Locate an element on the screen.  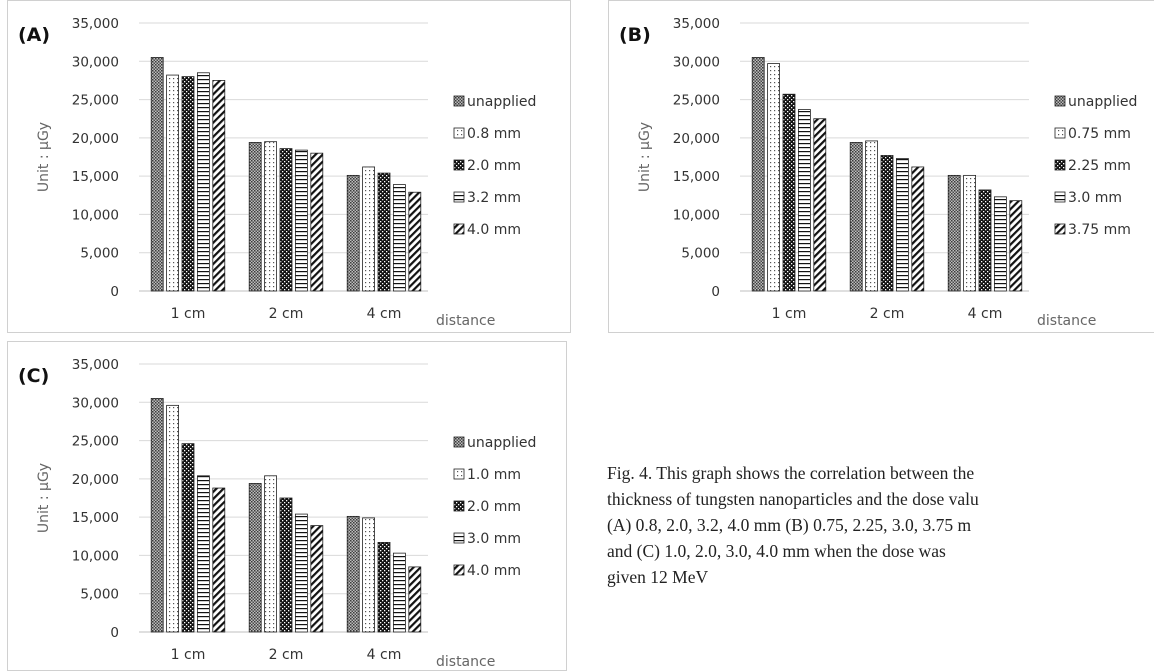
x-axis-label: distance is located at coordinates (465, 321).